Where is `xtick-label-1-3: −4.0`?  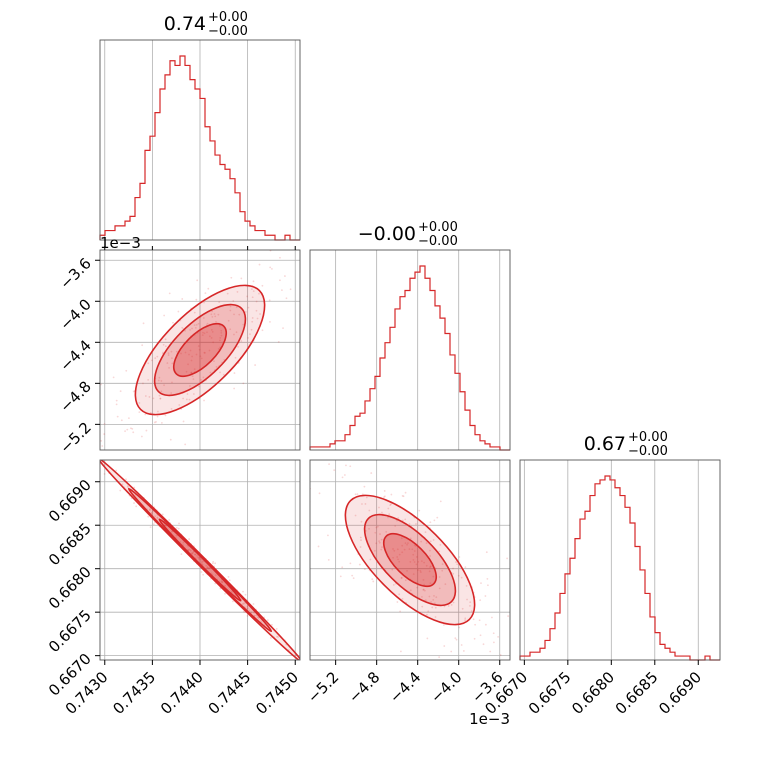
xtick-label-1-3: −4.0 is located at coordinates (446, 687).